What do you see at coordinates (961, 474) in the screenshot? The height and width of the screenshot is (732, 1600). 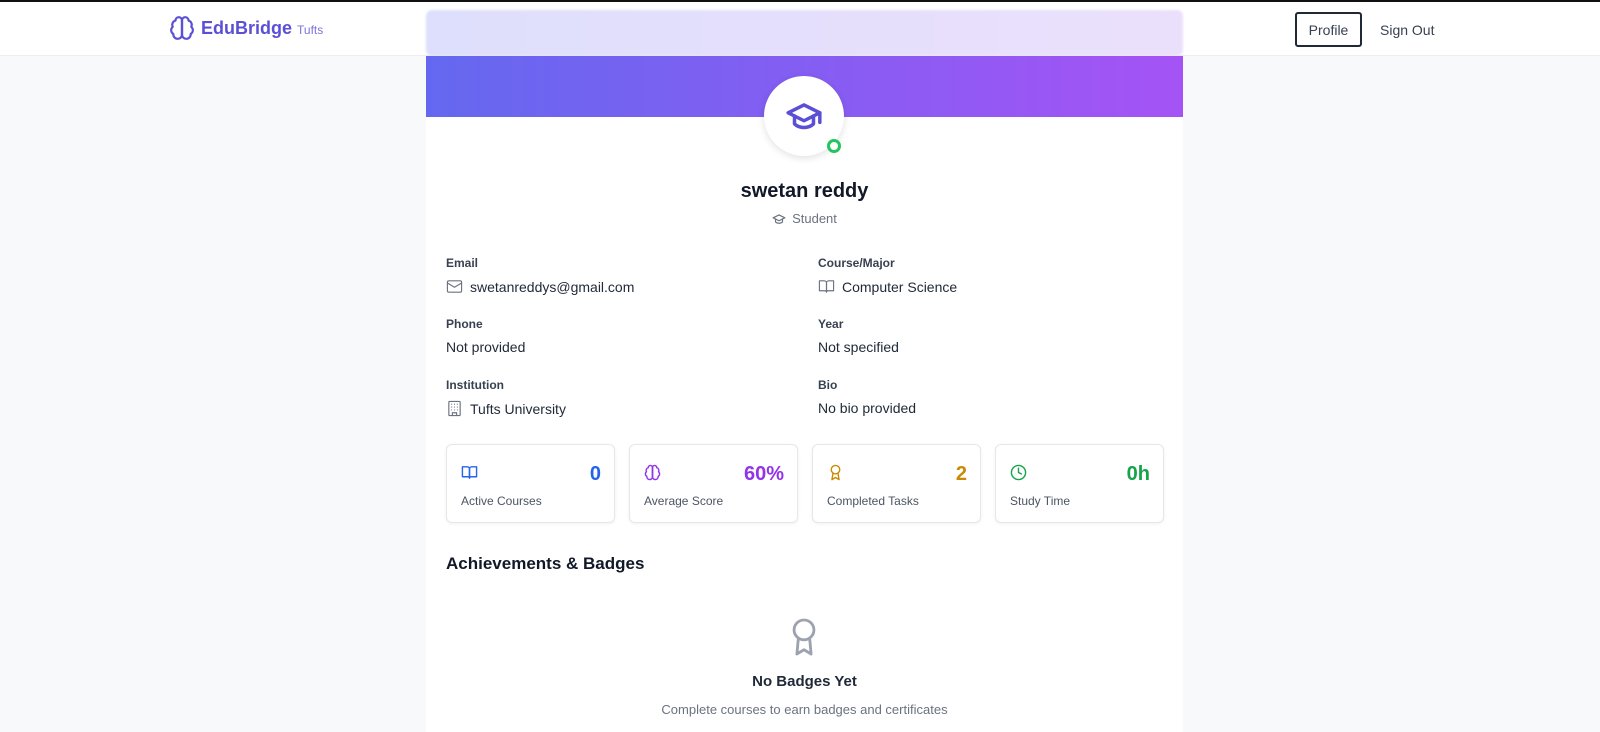 I see `stat-value: 2` at bounding box center [961, 474].